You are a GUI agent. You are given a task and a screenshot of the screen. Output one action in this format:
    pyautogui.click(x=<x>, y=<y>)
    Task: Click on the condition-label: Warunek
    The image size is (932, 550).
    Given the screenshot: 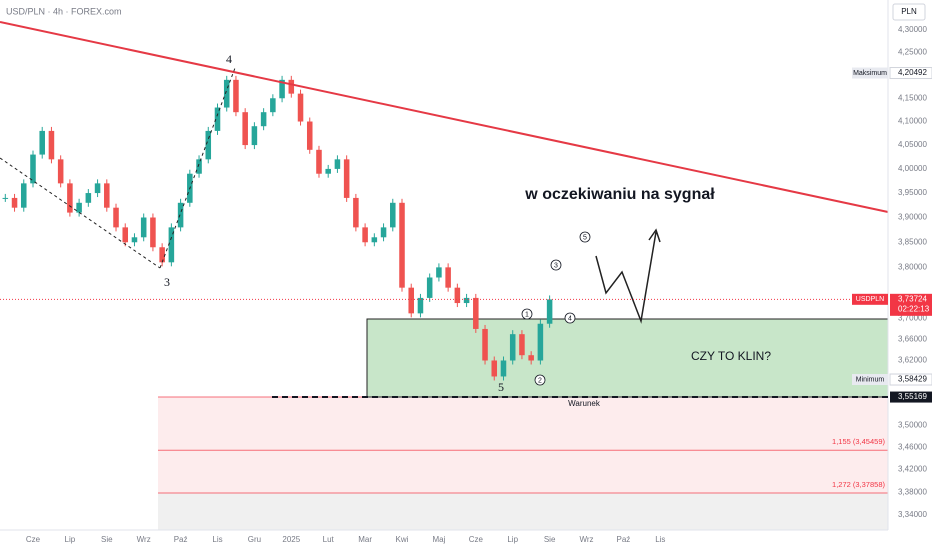 What is the action you would take?
    pyautogui.click(x=584, y=403)
    